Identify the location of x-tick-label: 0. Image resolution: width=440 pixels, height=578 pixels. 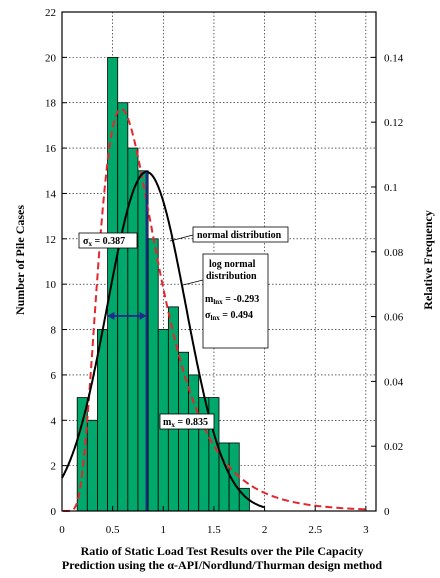
(62, 530).